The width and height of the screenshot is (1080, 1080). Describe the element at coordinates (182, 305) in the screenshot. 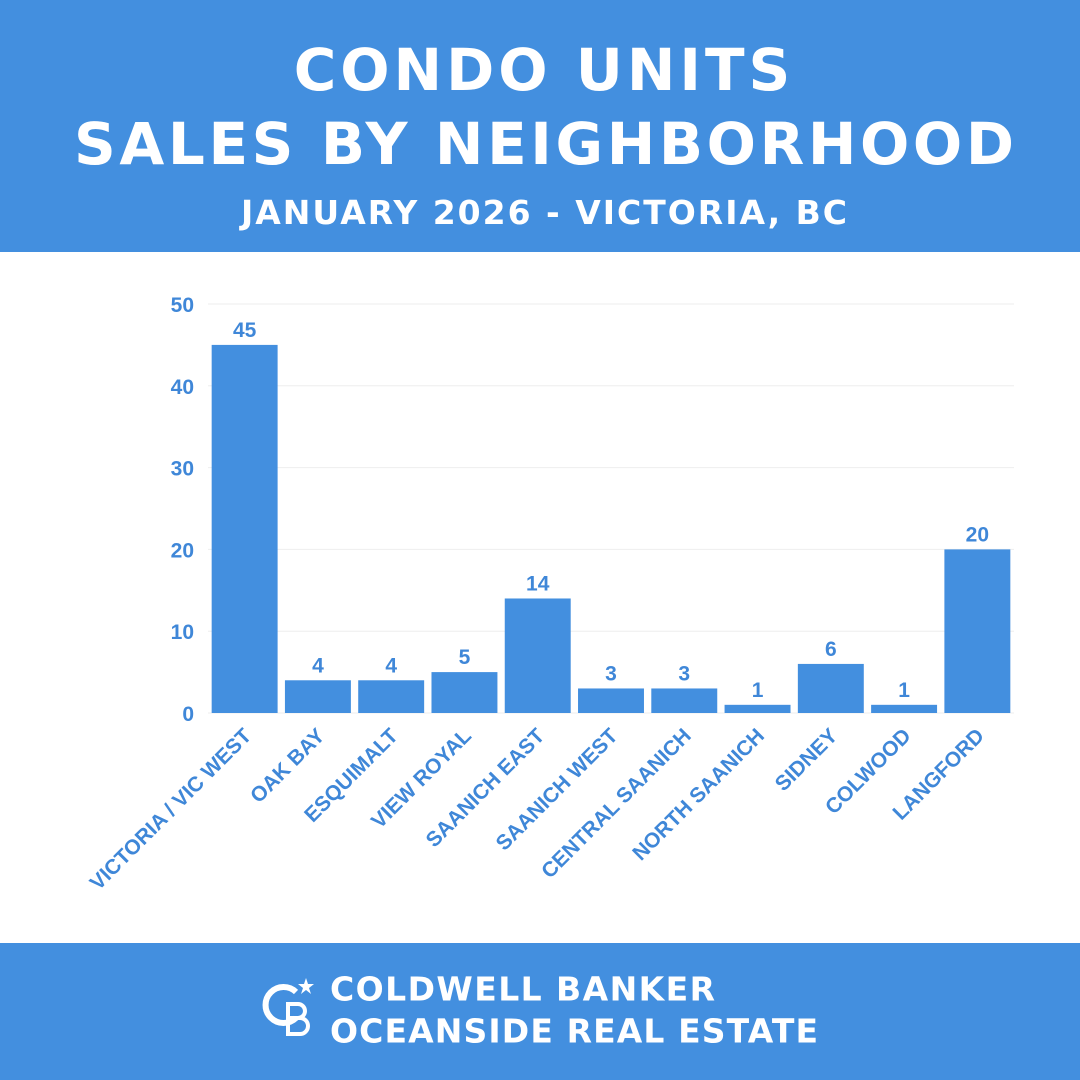

I see `y-tick-label: 50` at that location.